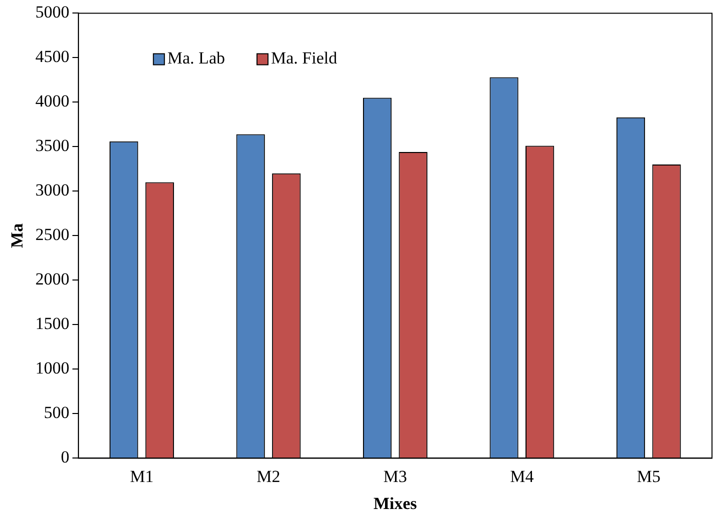 Image resolution: width=714 pixels, height=519 pixels. I want to click on y-tick-label: 1500, so click(52, 324).